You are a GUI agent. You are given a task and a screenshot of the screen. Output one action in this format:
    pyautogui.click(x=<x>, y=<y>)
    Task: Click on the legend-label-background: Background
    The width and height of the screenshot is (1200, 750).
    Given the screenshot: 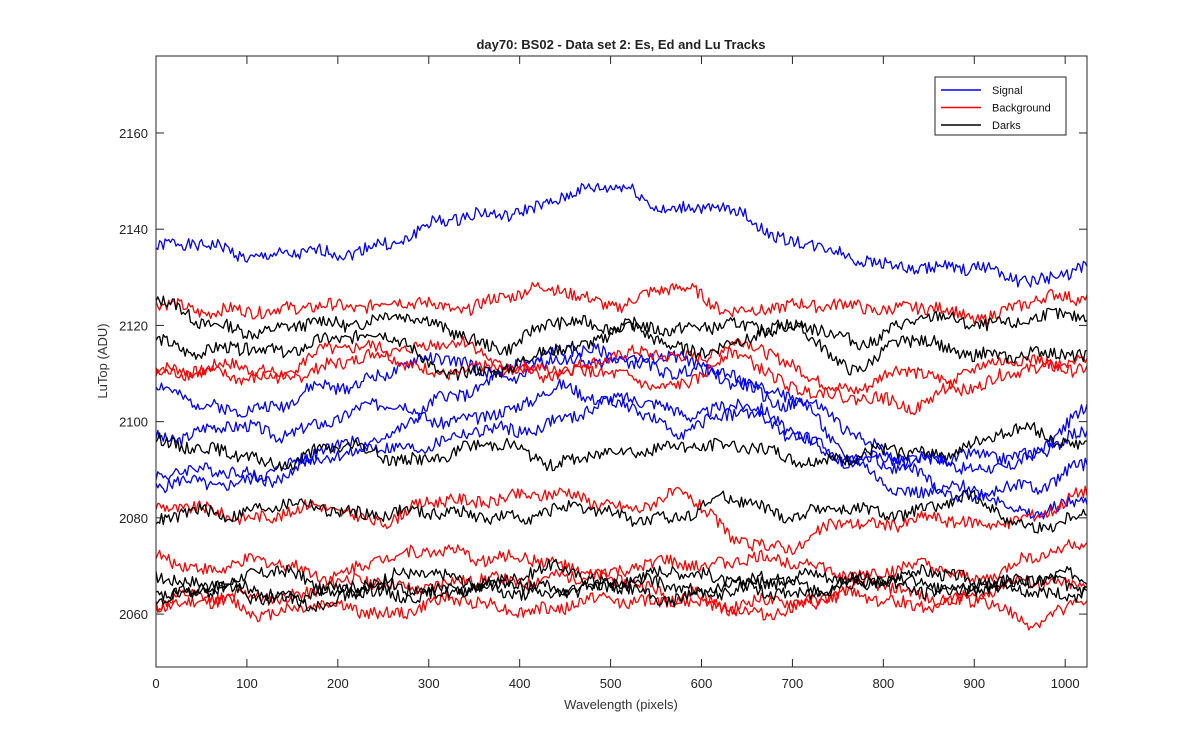 What is the action you would take?
    pyautogui.click(x=1021, y=109)
    